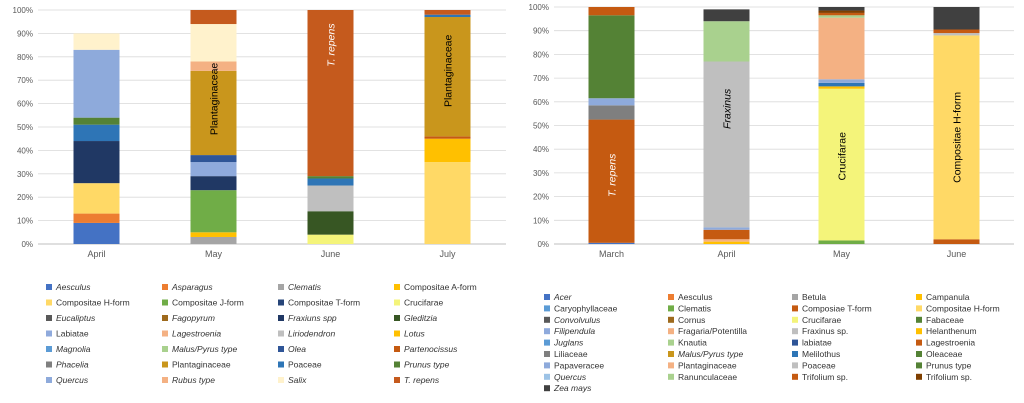  Describe the element at coordinates (817, 343) in the screenshot. I see `legend-entry-labiatae: labiatae` at that location.